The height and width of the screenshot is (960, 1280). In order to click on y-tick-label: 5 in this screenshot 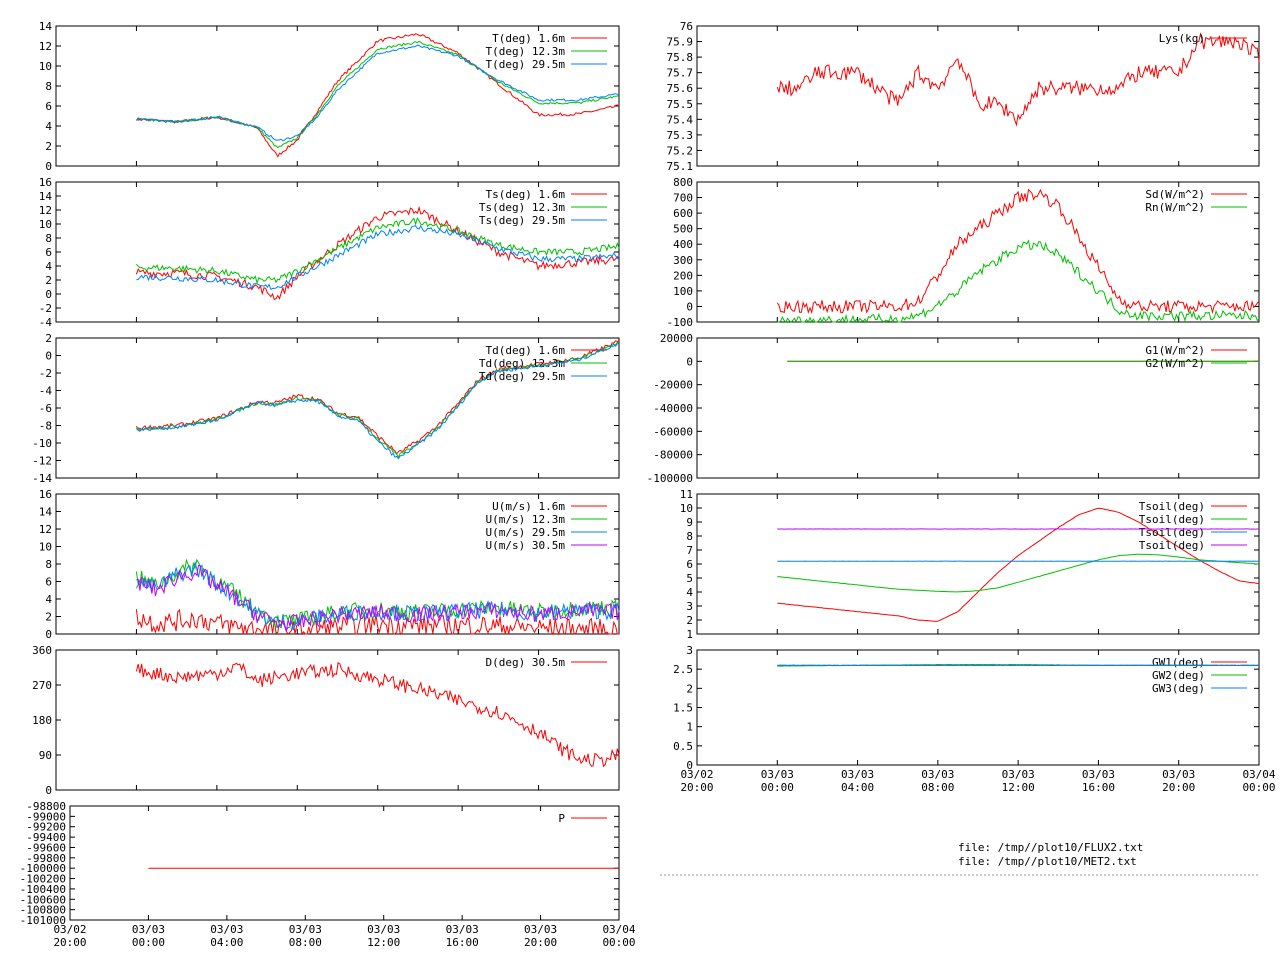, I will do `click(689, 578)`.